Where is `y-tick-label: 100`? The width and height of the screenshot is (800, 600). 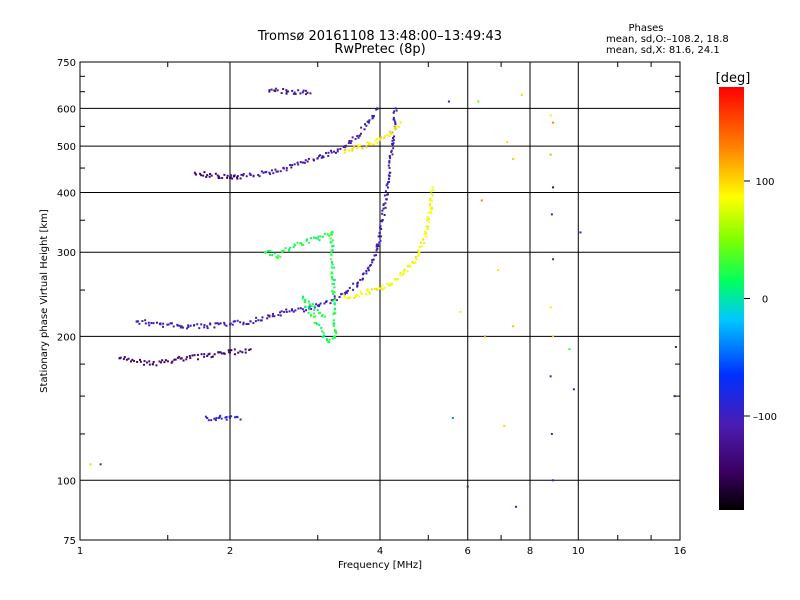
y-tick-label: 100 is located at coordinates (66, 481).